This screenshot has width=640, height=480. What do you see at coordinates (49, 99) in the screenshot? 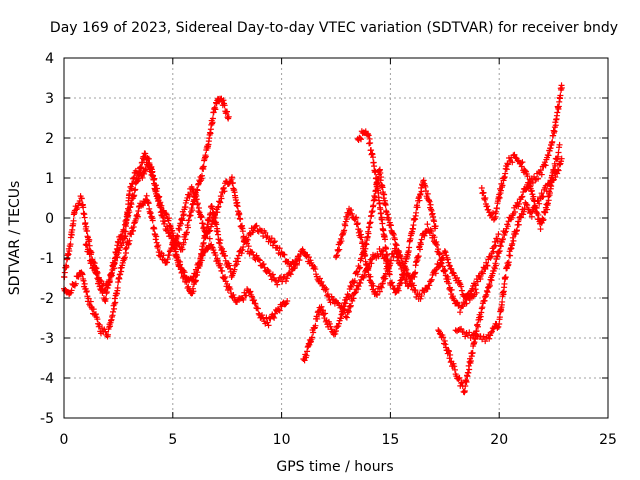
I see `y-tick-label: 3` at bounding box center [49, 99].